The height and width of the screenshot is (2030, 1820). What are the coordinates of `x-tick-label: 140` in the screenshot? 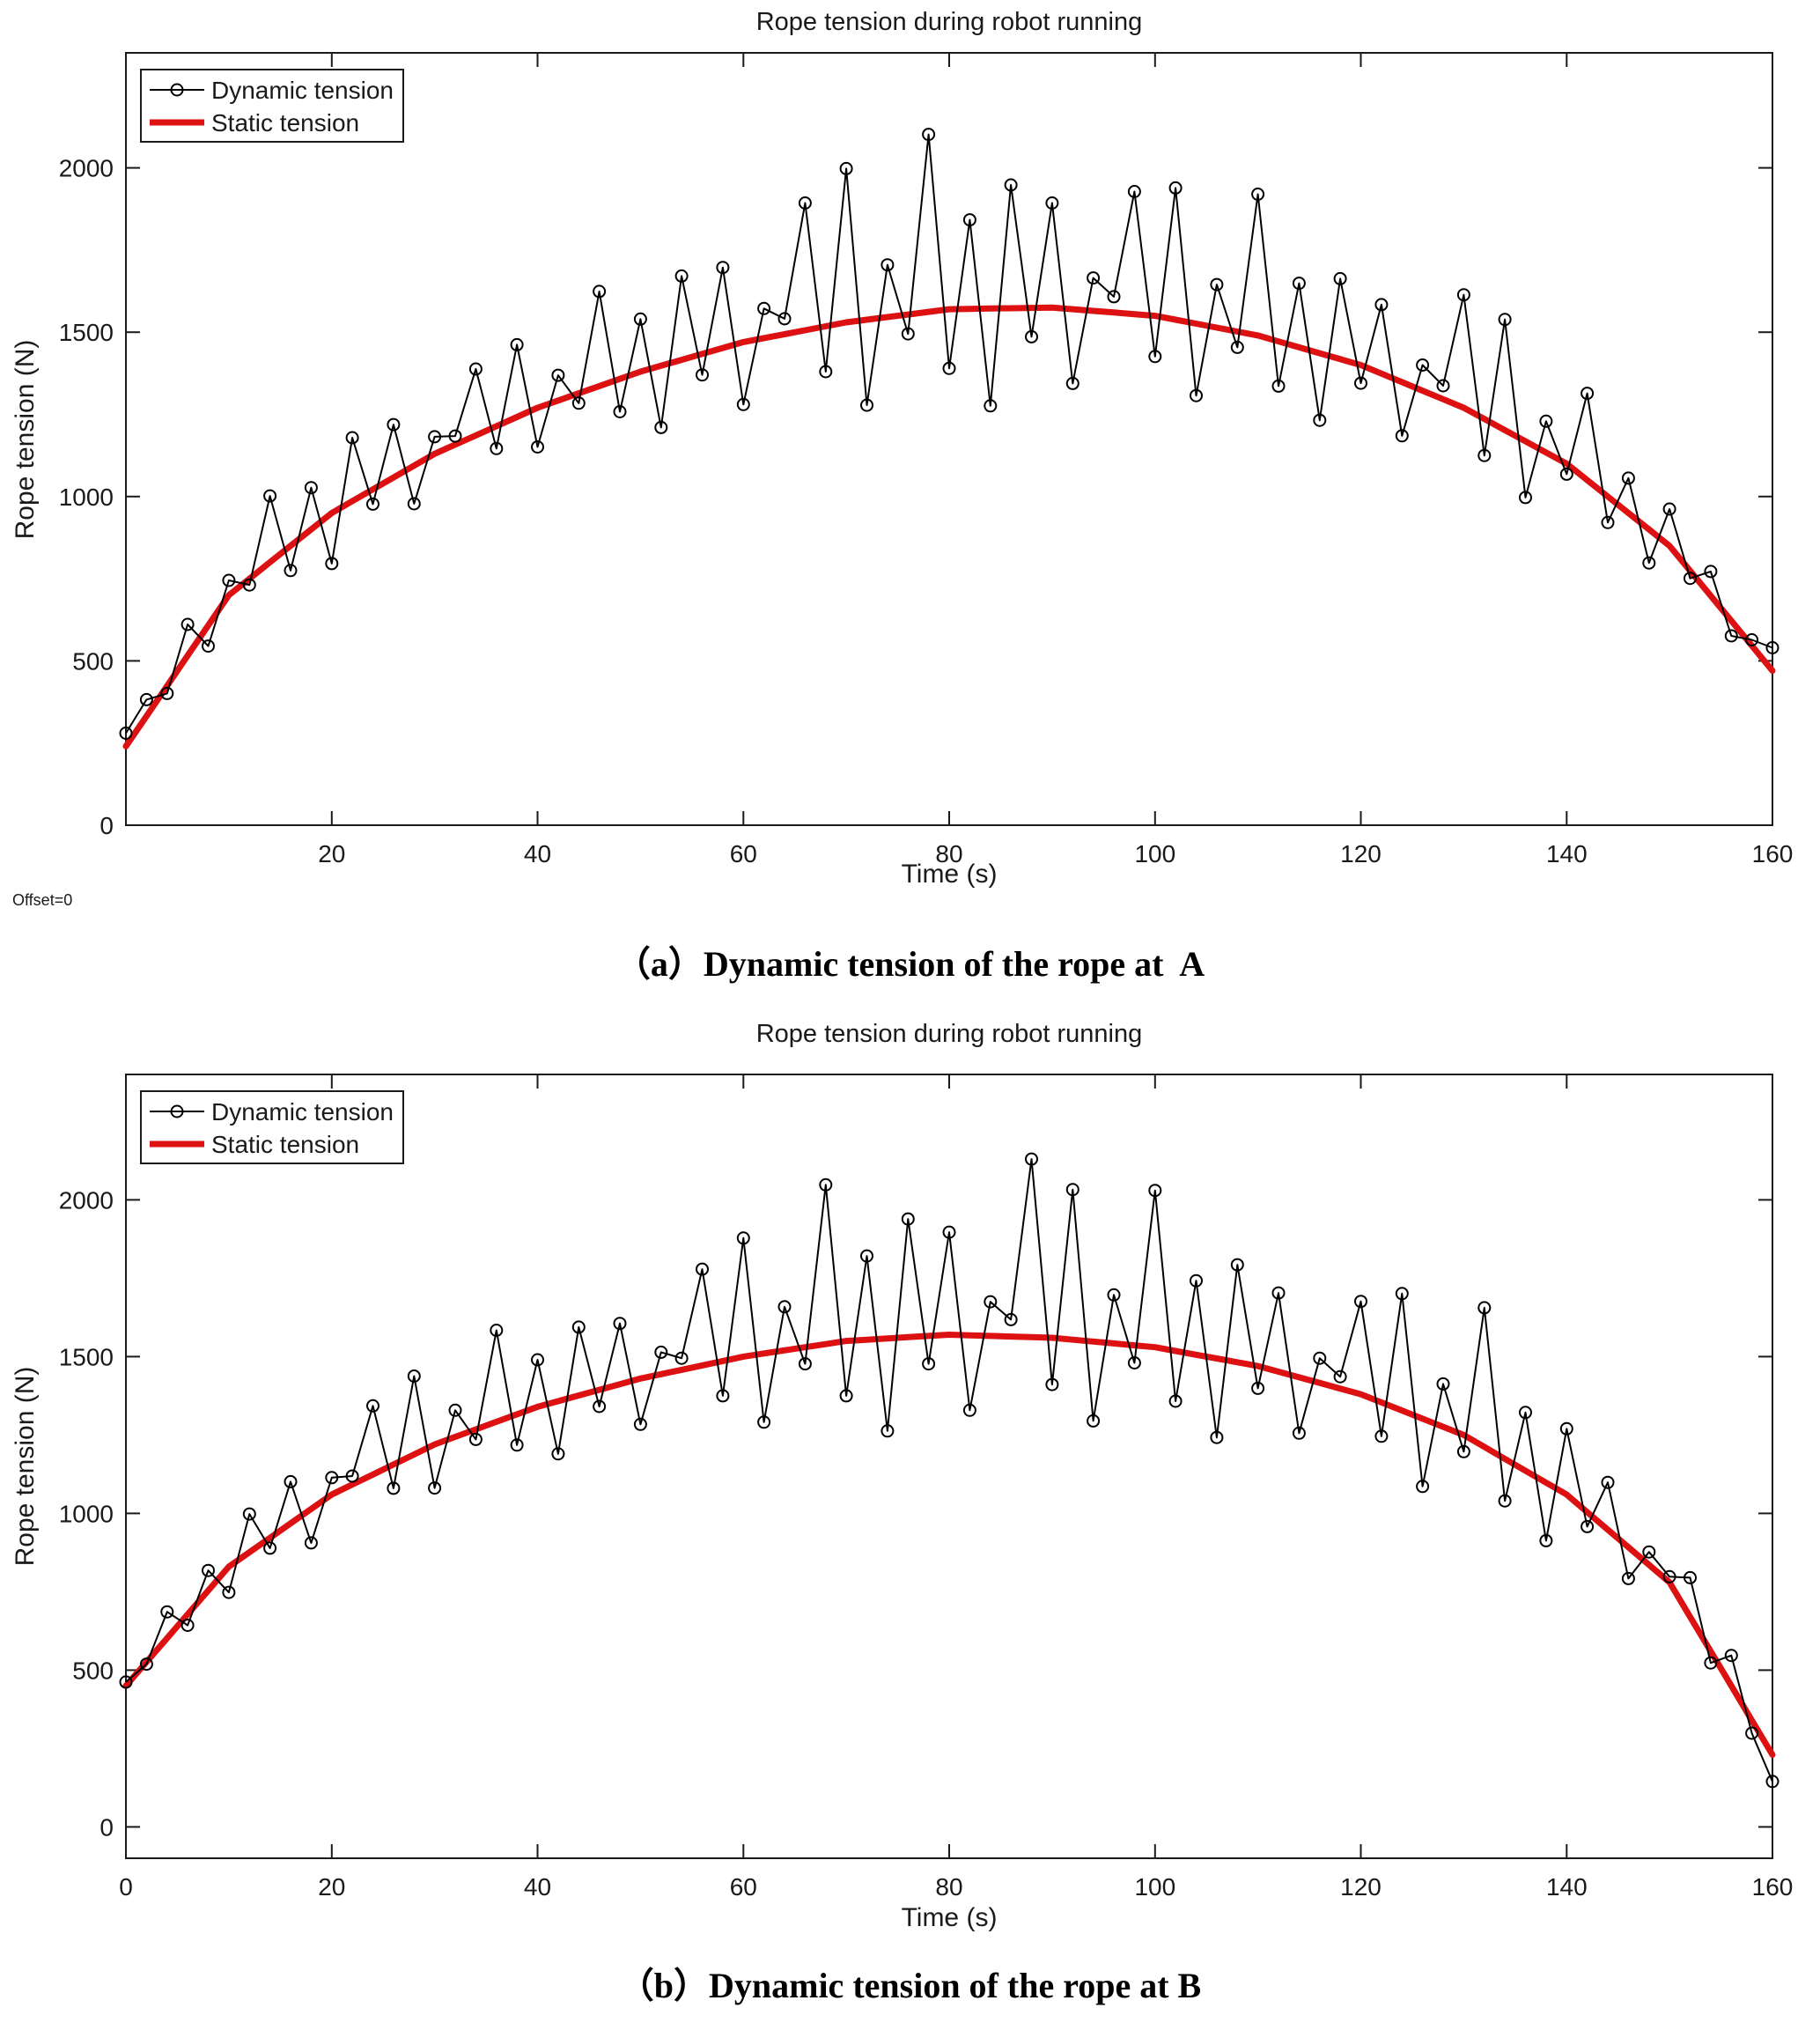 It's located at (1567, 853).